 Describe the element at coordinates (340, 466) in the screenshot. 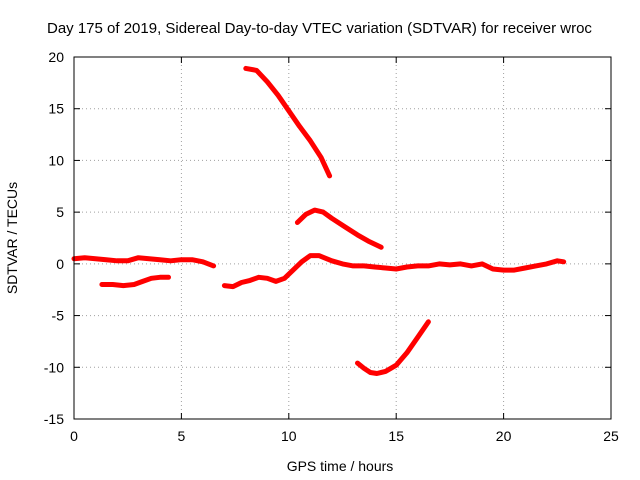

I see `x-axis-label: GPS time / hours` at that location.